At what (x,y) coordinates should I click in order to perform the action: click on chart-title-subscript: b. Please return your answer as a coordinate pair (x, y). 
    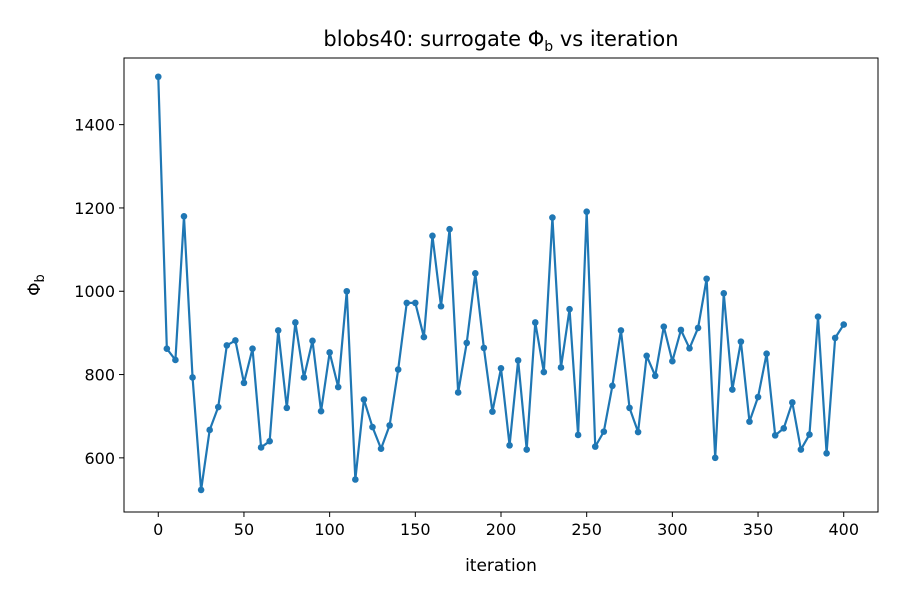
    Looking at the image, I should click on (548, 47).